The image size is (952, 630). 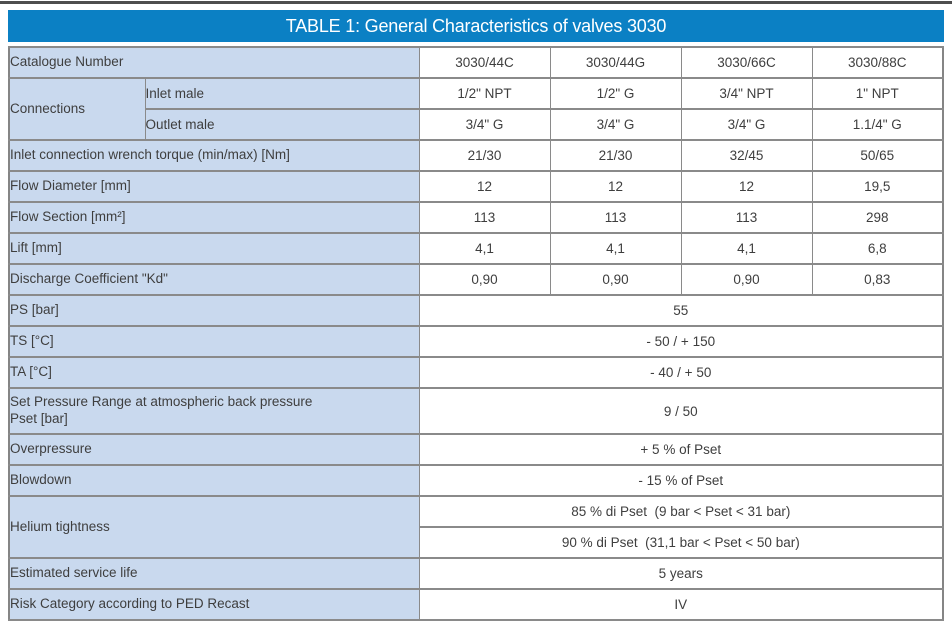 I want to click on value-cell: 3030/88C, so click(x=877, y=62).